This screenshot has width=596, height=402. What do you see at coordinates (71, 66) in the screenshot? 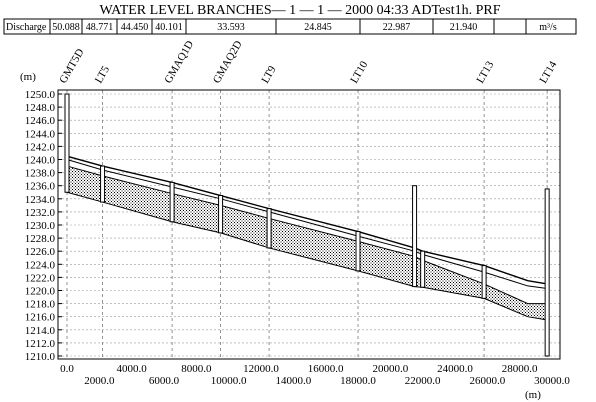
I see `station-label: GMT5D` at bounding box center [71, 66].